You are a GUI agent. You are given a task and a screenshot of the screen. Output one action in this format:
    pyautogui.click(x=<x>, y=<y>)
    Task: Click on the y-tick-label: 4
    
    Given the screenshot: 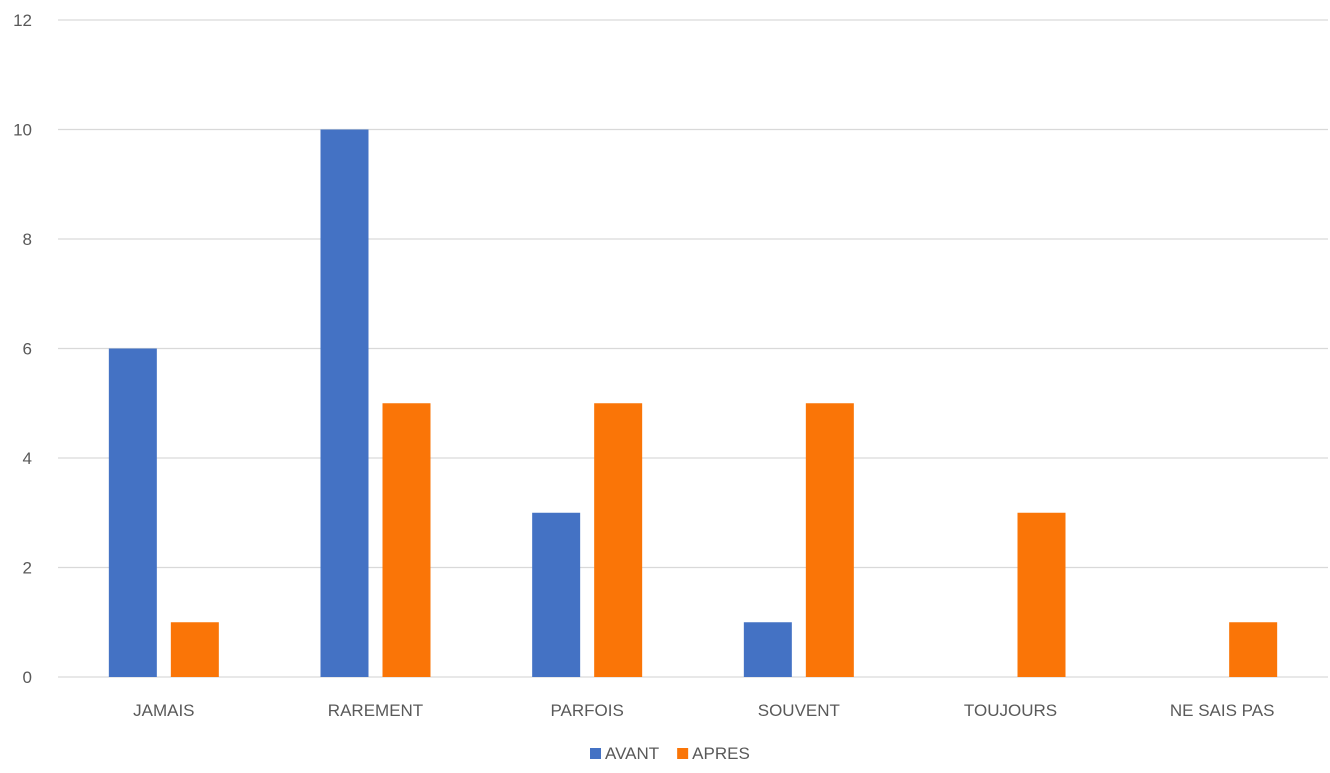 What is the action you would take?
    pyautogui.click(x=27, y=458)
    